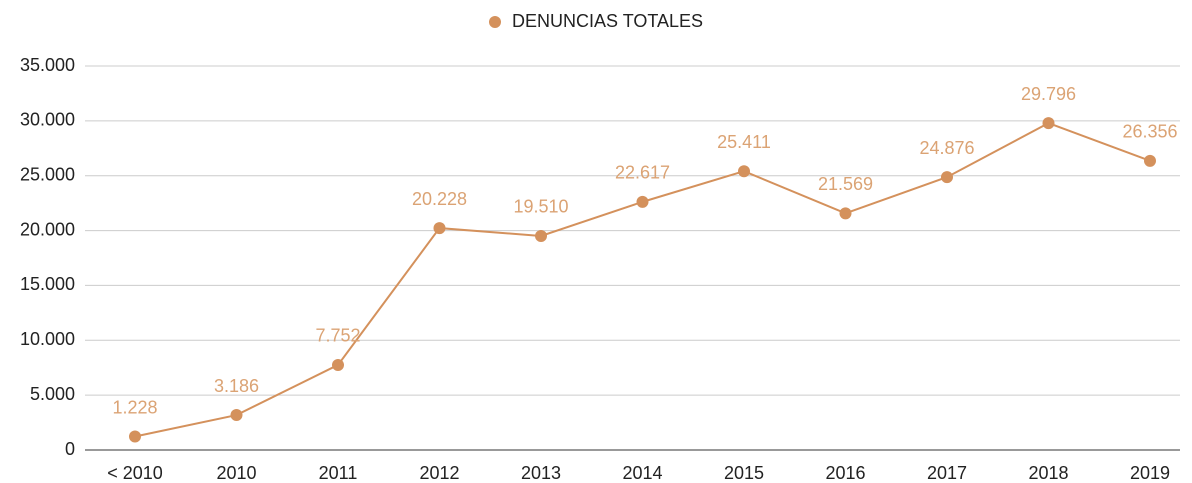  Describe the element at coordinates (47, 120) in the screenshot. I see `y-tick-label: 30.000` at that location.